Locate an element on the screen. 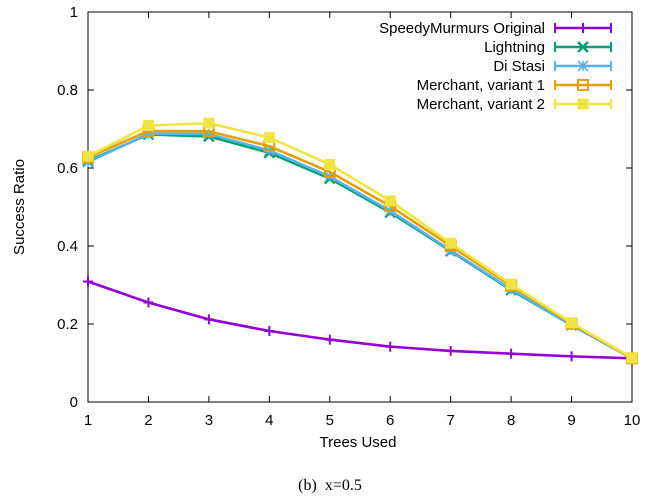 The width and height of the screenshot is (662, 497). figure-caption: (b) x=0.5 is located at coordinates (330, 485).